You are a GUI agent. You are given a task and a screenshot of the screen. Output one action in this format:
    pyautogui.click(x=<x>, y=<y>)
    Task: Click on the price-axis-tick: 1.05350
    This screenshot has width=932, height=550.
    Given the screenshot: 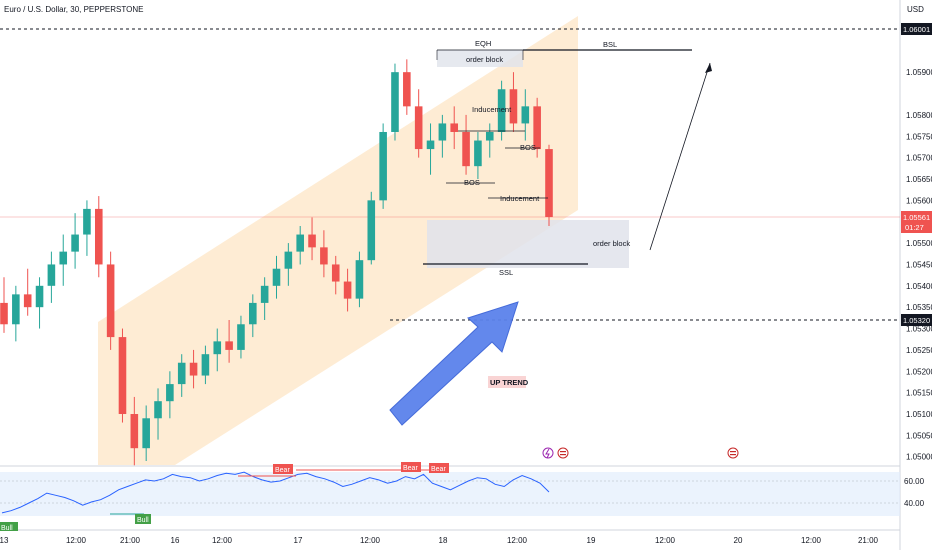 What is the action you would take?
    pyautogui.click(x=919, y=307)
    